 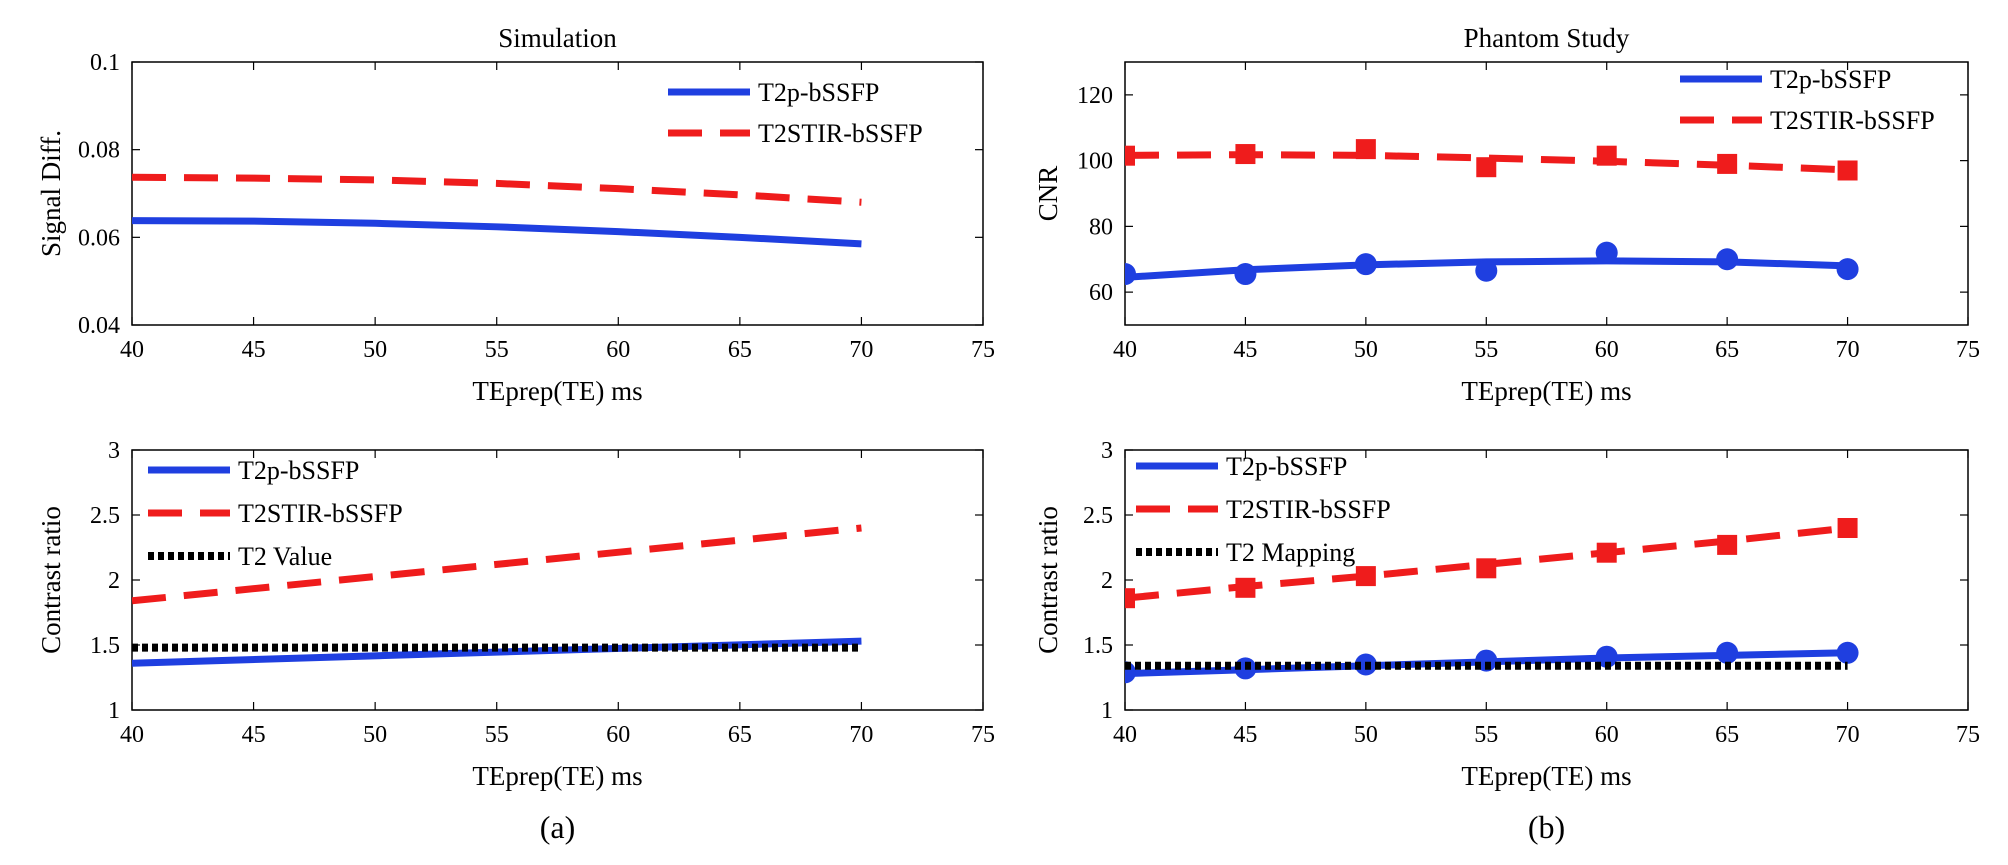 What do you see at coordinates (558, 827) in the screenshot?
I see `panel-caption: (a)` at bounding box center [558, 827].